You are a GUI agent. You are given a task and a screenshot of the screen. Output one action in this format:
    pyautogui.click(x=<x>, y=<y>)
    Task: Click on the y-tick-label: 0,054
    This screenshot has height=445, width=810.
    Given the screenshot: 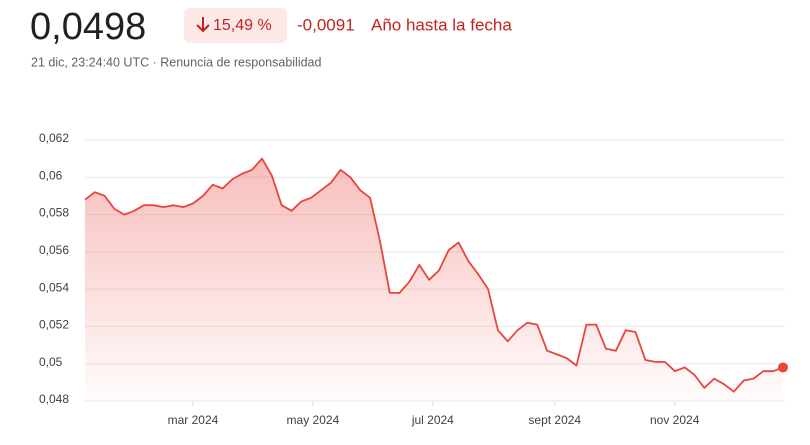 What is the action you would take?
    pyautogui.click(x=54, y=287)
    